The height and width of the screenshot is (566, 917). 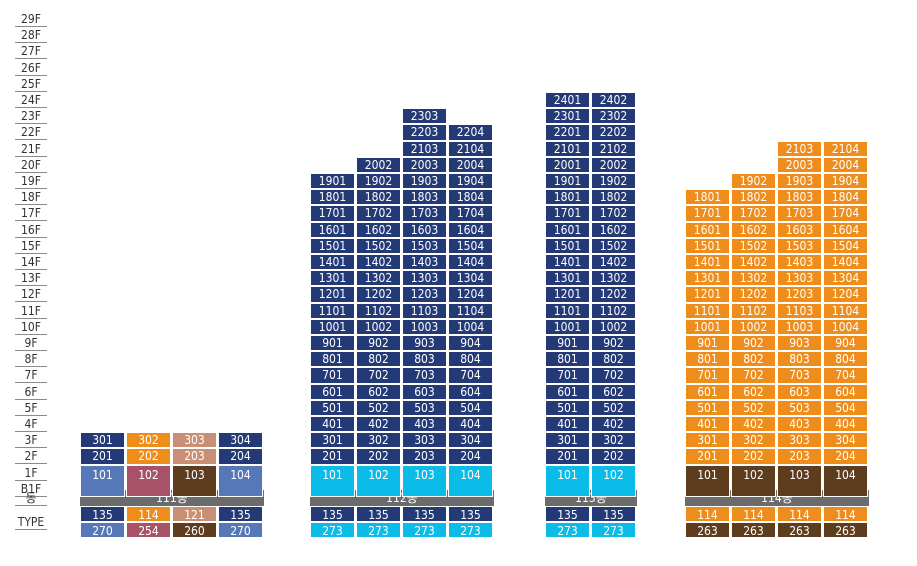 What do you see at coordinates (567, 164) in the screenshot?
I see `unit-cell: 2001` at bounding box center [567, 164].